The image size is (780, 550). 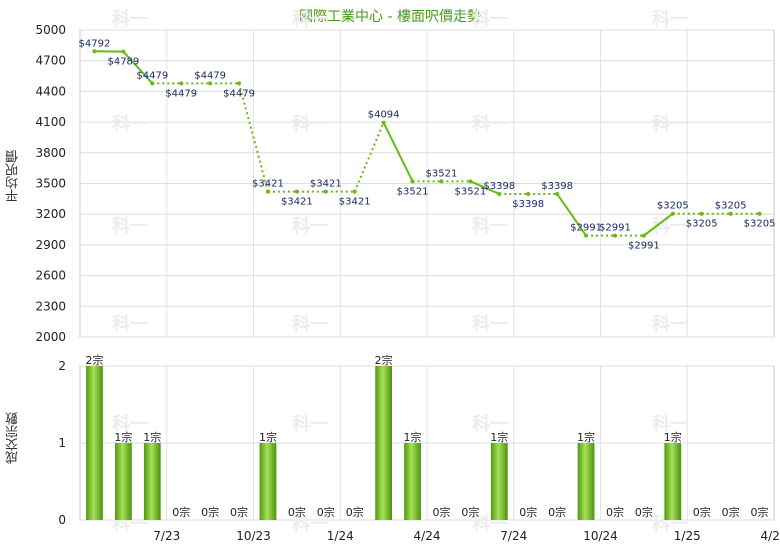 I want to click on x-tick-label: 1/24, so click(x=340, y=536).